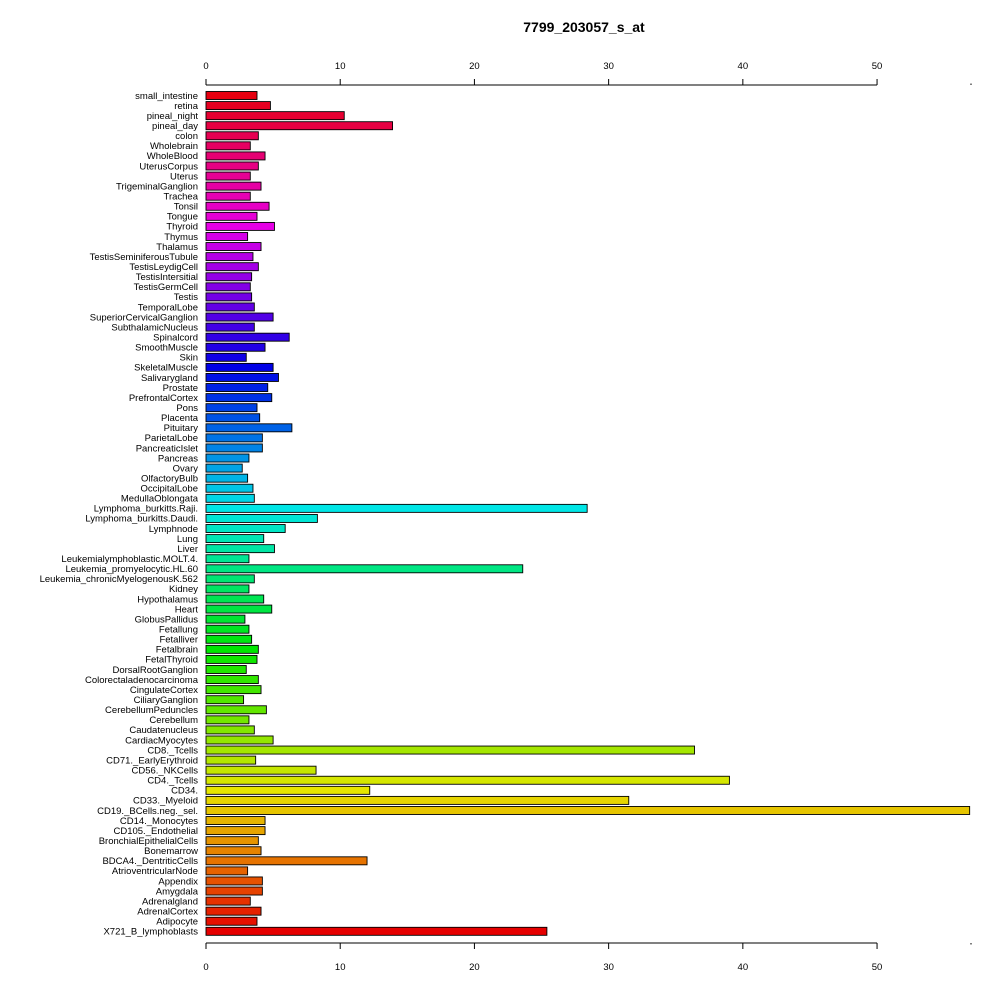 This screenshot has height=1000, width=1000. What do you see at coordinates (119, 579) in the screenshot?
I see `category-label: Leukemia_chronicMyelogenousK.562` at bounding box center [119, 579].